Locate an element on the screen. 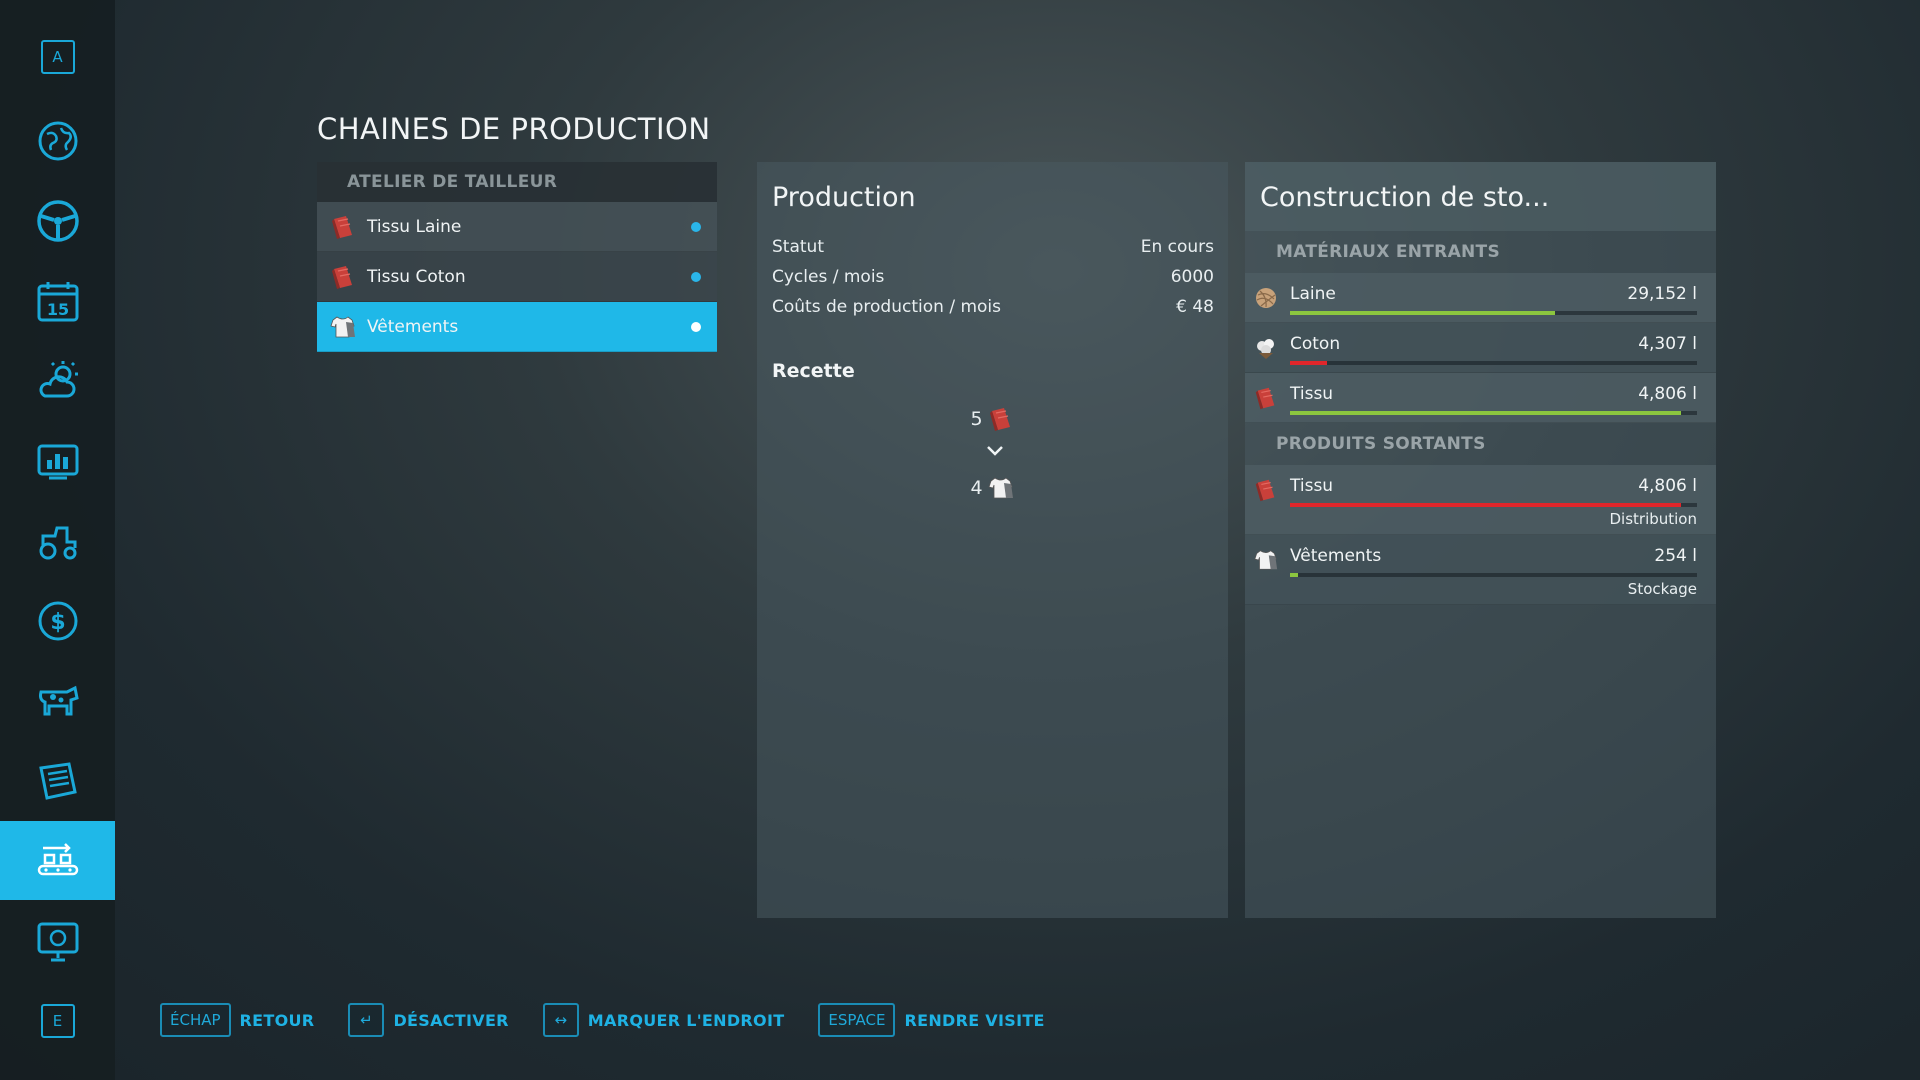  help-icon is located at coordinates (57, 942).